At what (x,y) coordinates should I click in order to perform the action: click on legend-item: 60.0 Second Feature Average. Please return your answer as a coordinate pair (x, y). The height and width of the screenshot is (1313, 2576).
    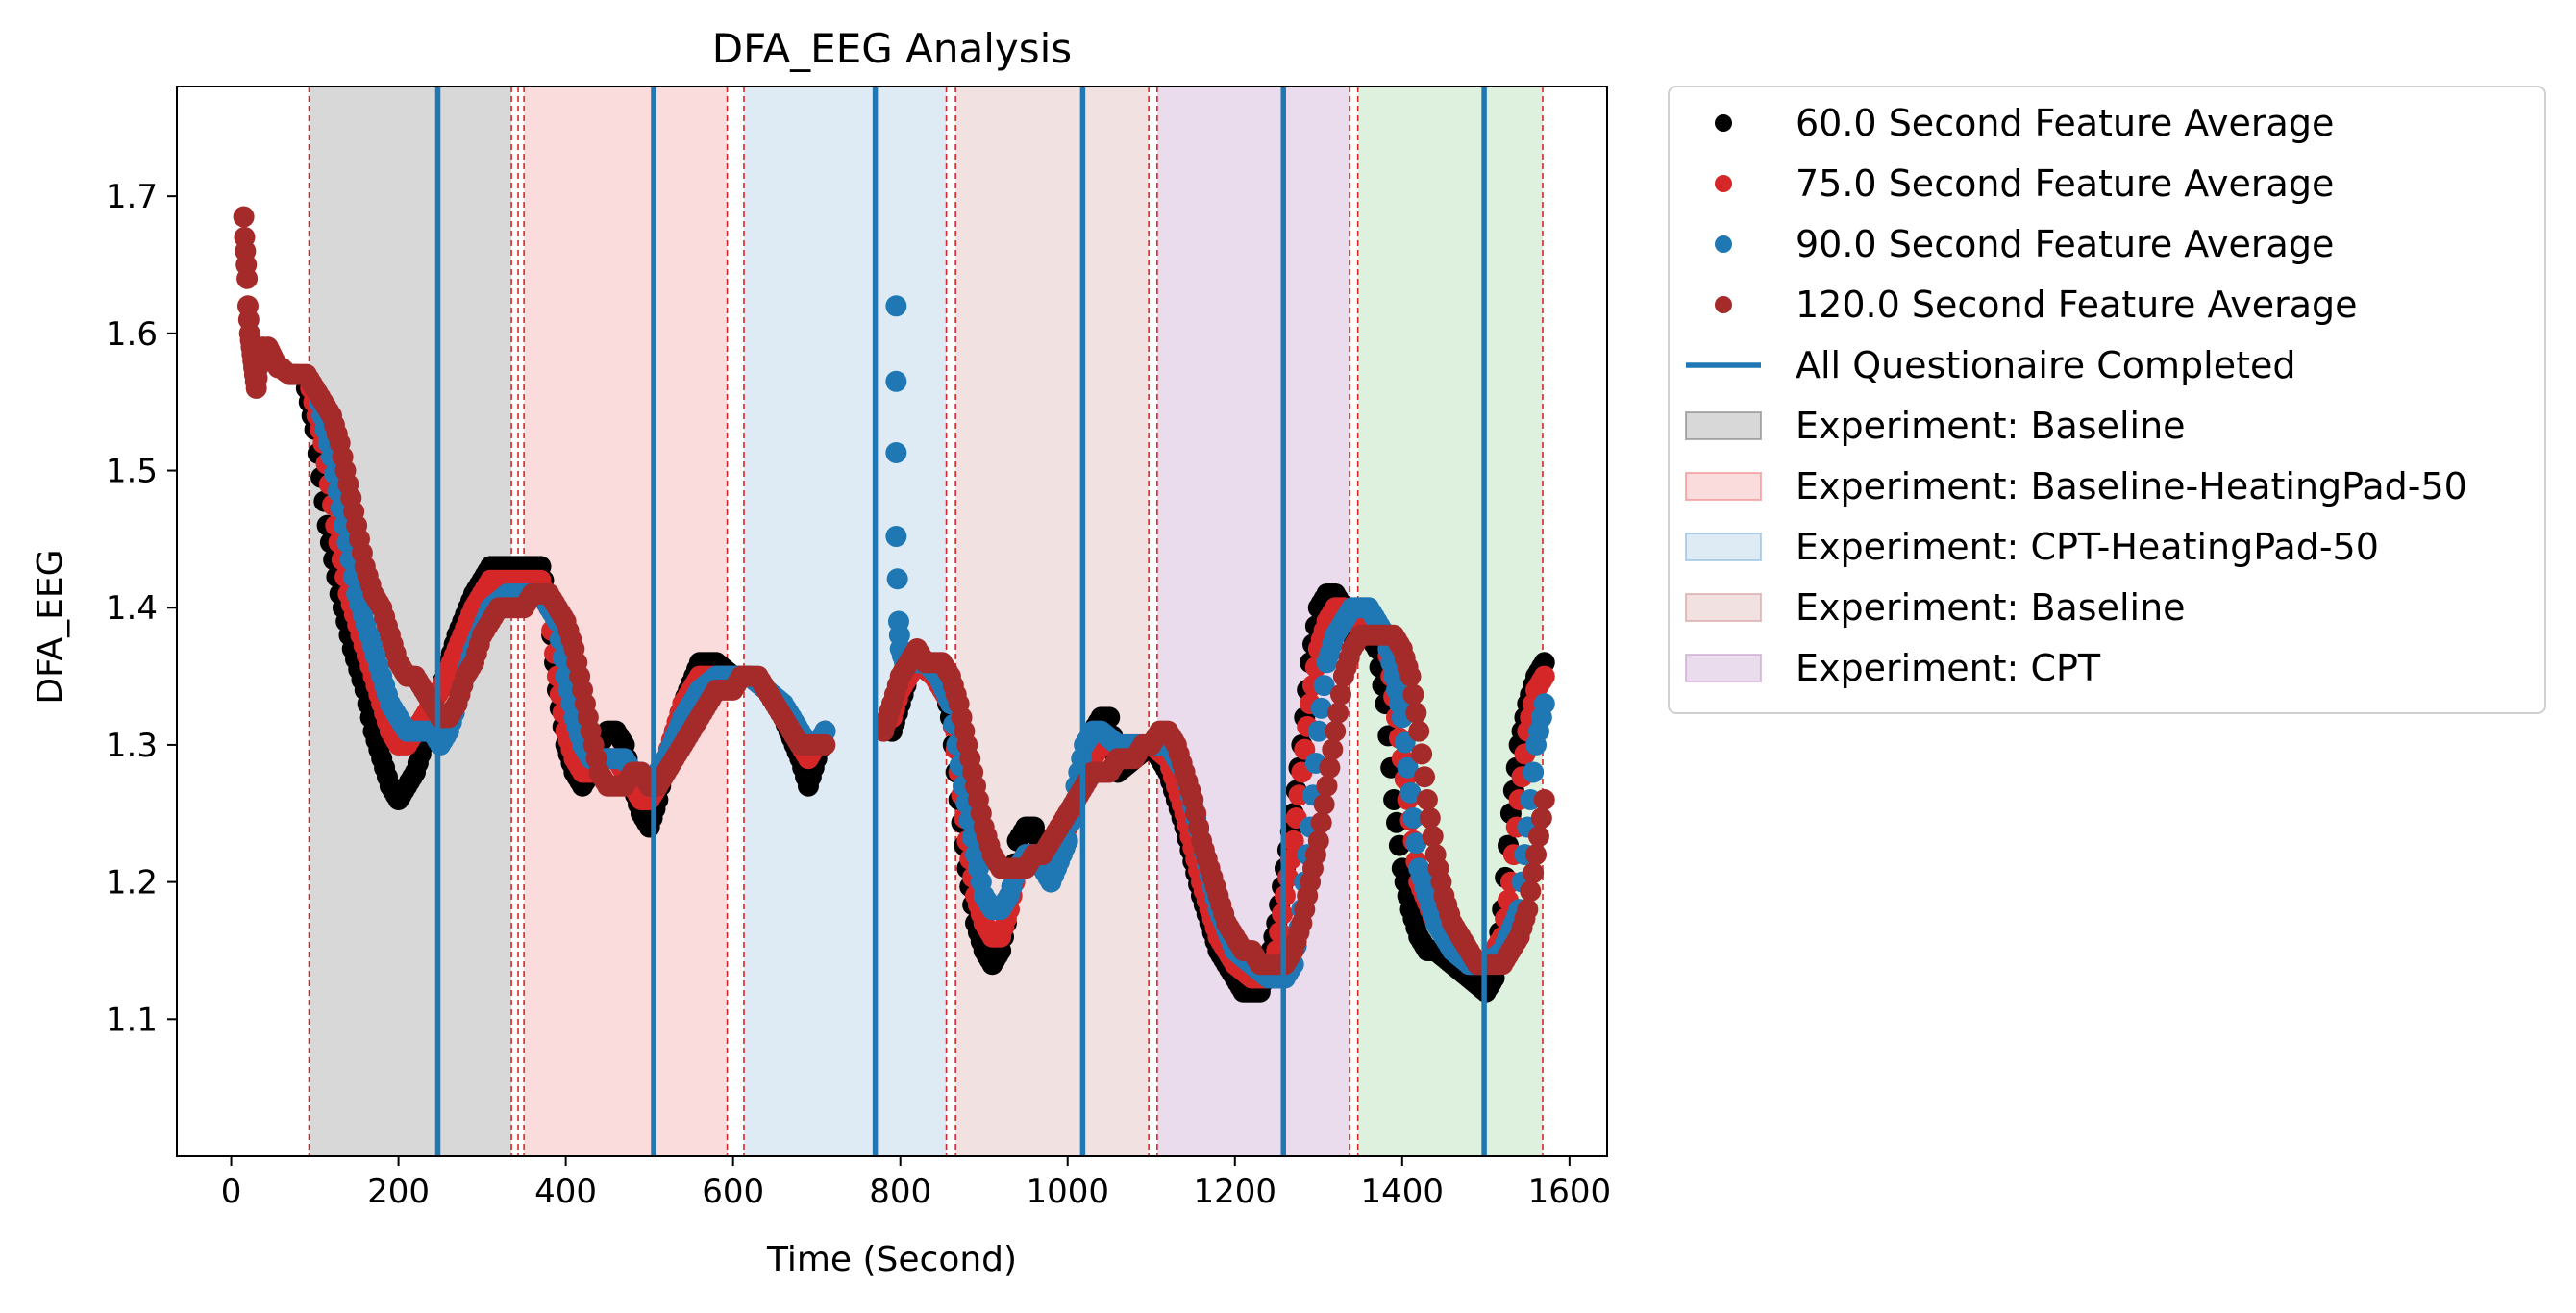
    Looking at the image, I should click on (2024, 123).